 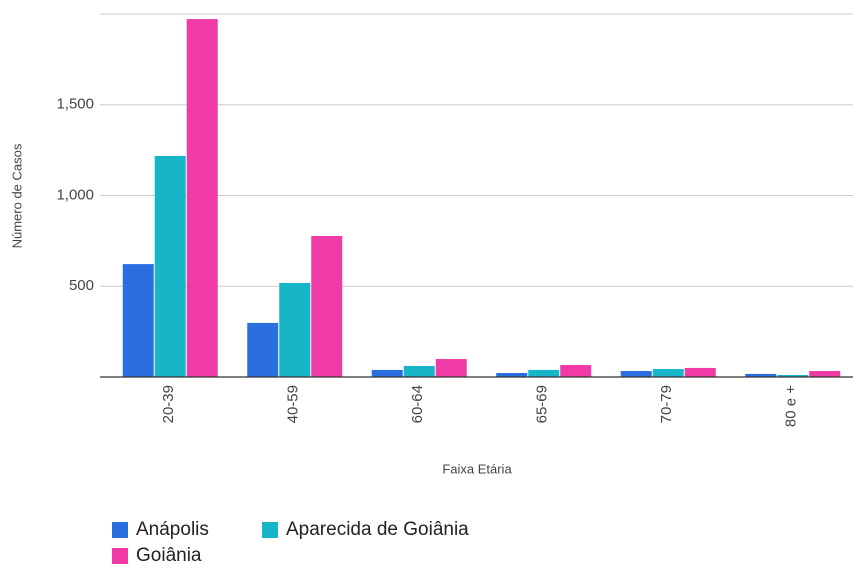 What do you see at coordinates (16, 195) in the screenshot?
I see `y-axis-title: Número de Casos` at bounding box center [16, 195].